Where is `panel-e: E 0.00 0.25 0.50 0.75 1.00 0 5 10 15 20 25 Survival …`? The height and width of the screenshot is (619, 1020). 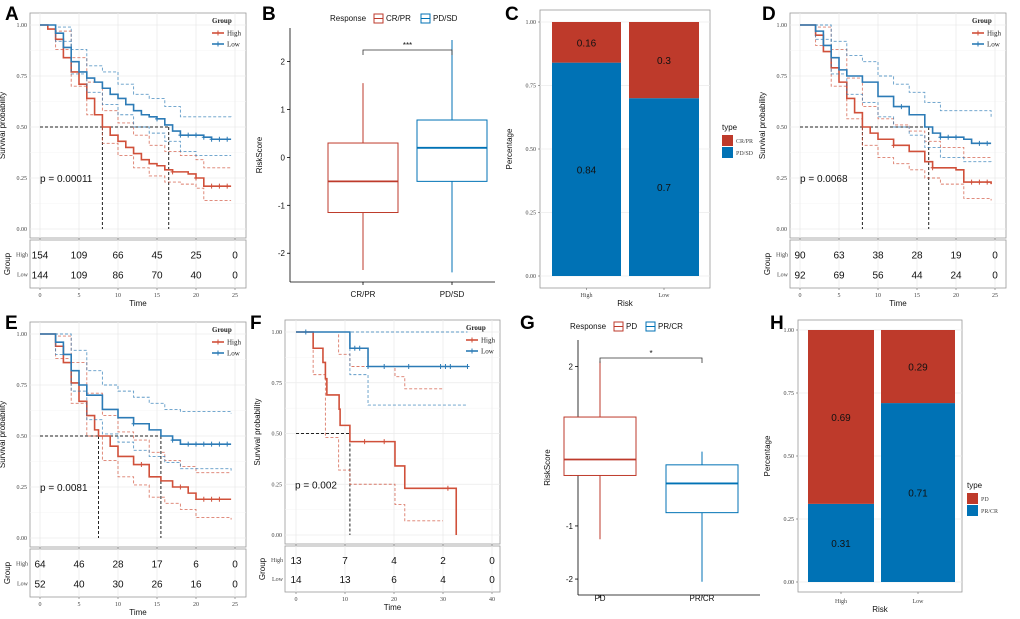
panel-e: E 0.00 0.25 0.50 0.75 1.00 0 5 10 15 20 25 Survival … is located at coordinates (123, 465).